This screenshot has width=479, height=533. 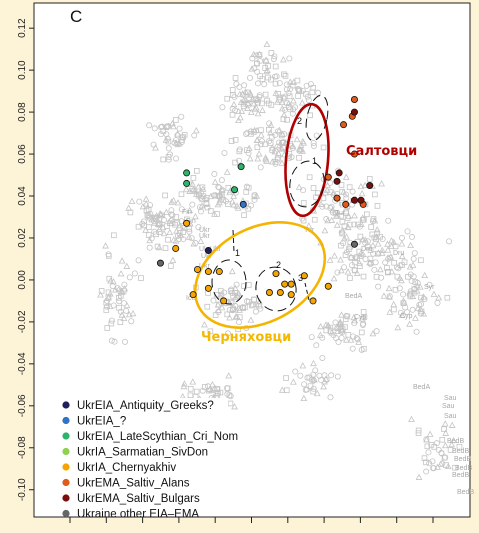 I want to click on background-population-label: Sau, so click(x=448, y=406).